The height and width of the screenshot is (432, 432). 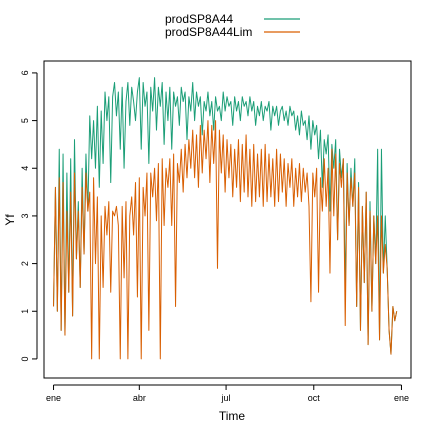 What do you see at coordinates (25, 168) in the screenshot?
I see `y-tick-label: 4` at bounding box center [25, 168].